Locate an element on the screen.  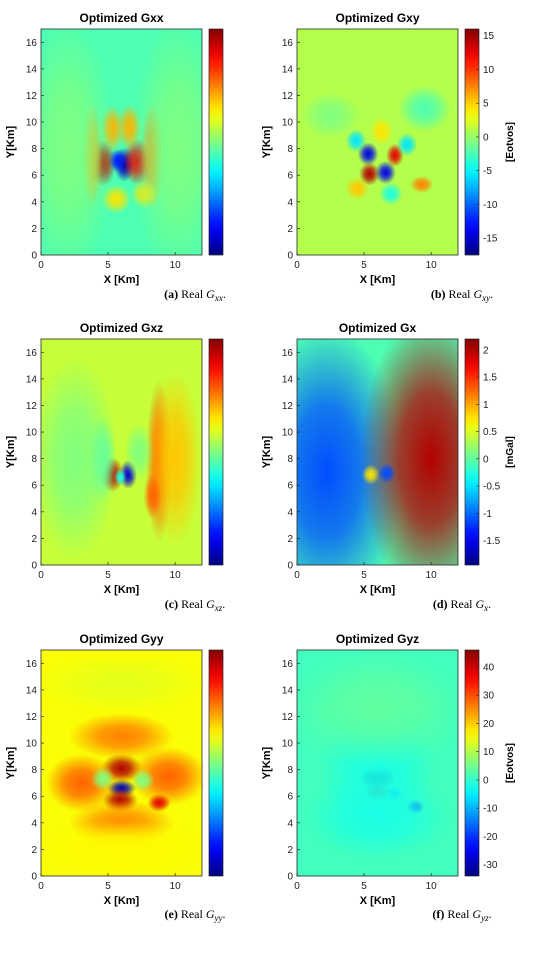
colorbar-tick-label: 20 is located at coordinates (489, 724).